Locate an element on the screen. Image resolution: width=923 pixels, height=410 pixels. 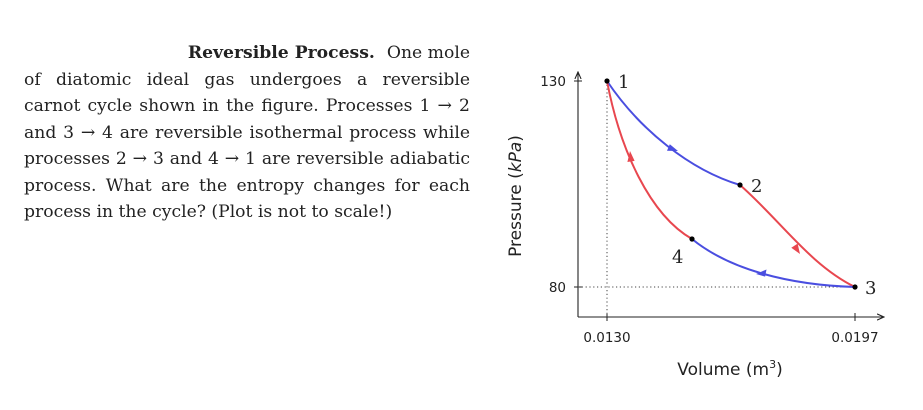
point-label-2: 2 is located at coordinates (756, 186).